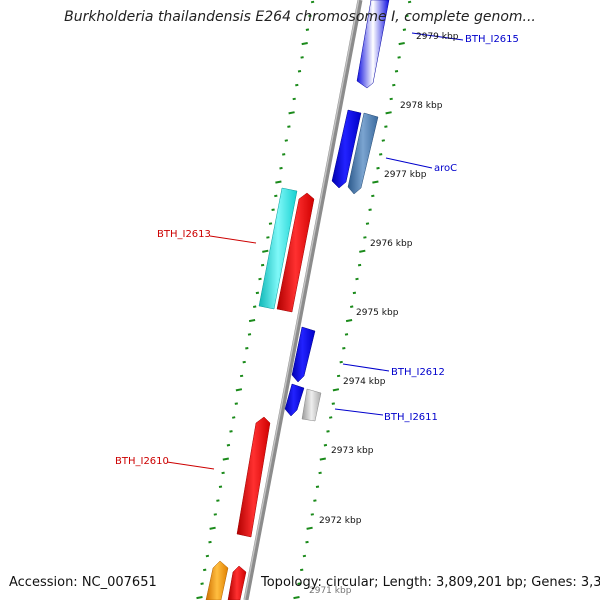 This screenshot has height=600, width=600. I want to click on kbp-label: 2977 kbp, so click(405, 175).